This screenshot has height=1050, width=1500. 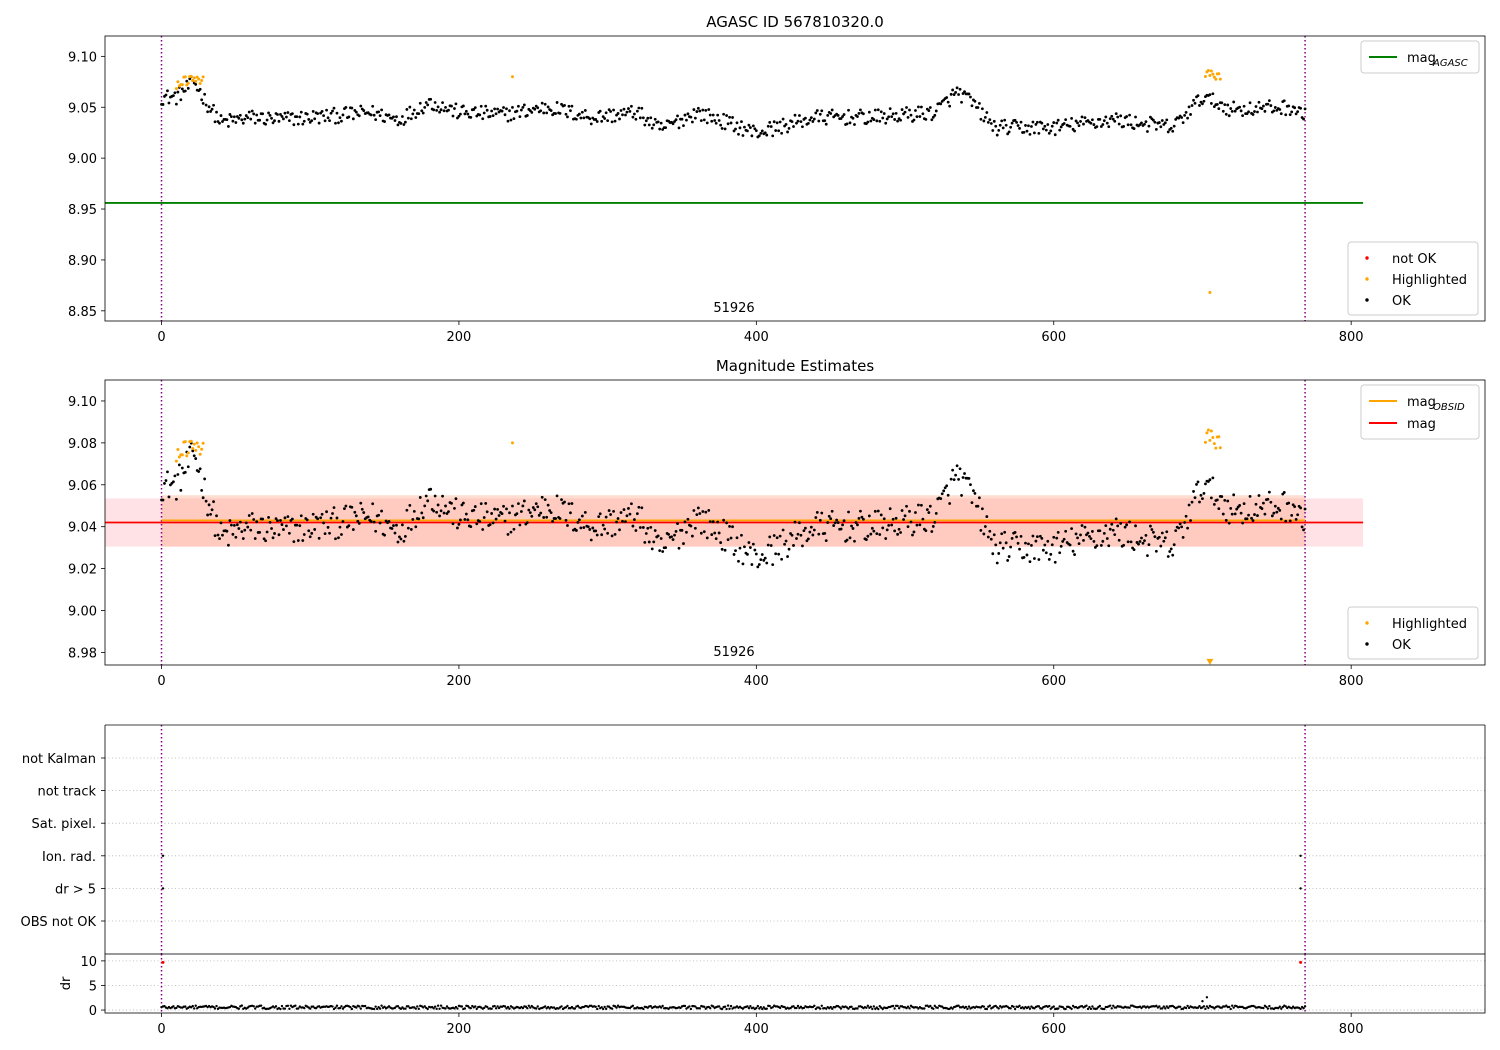 I want to click on panel-ytick-label: 9.10, so click(x=82, y=57).